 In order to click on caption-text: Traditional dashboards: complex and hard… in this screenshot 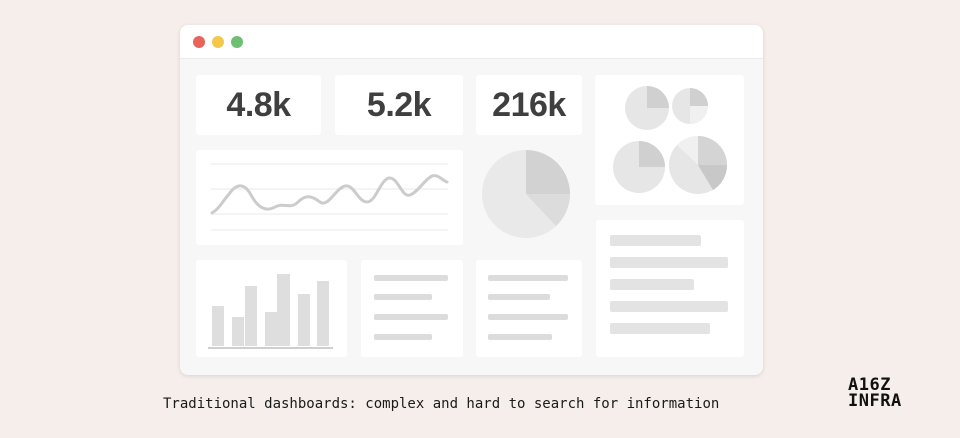, I will do `click(441, 404)`.